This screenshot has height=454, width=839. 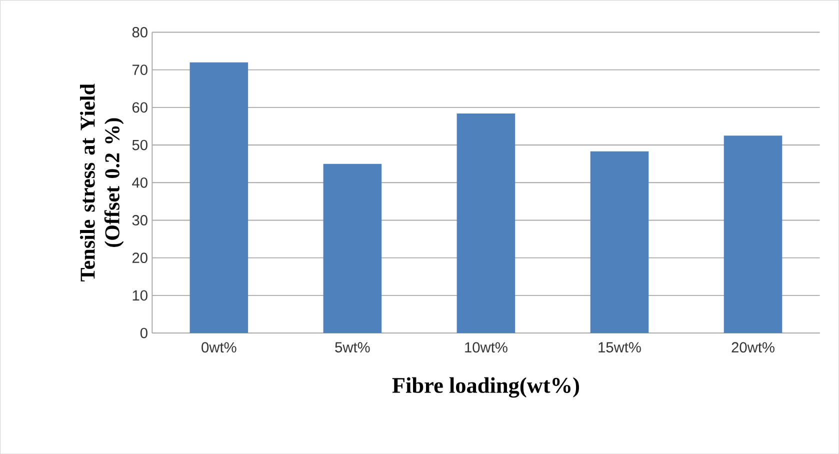 What do you see at coordinates (140, 32) in the screenshot?
I see `y-tick-label: 80` at bounding box center [140, 32].